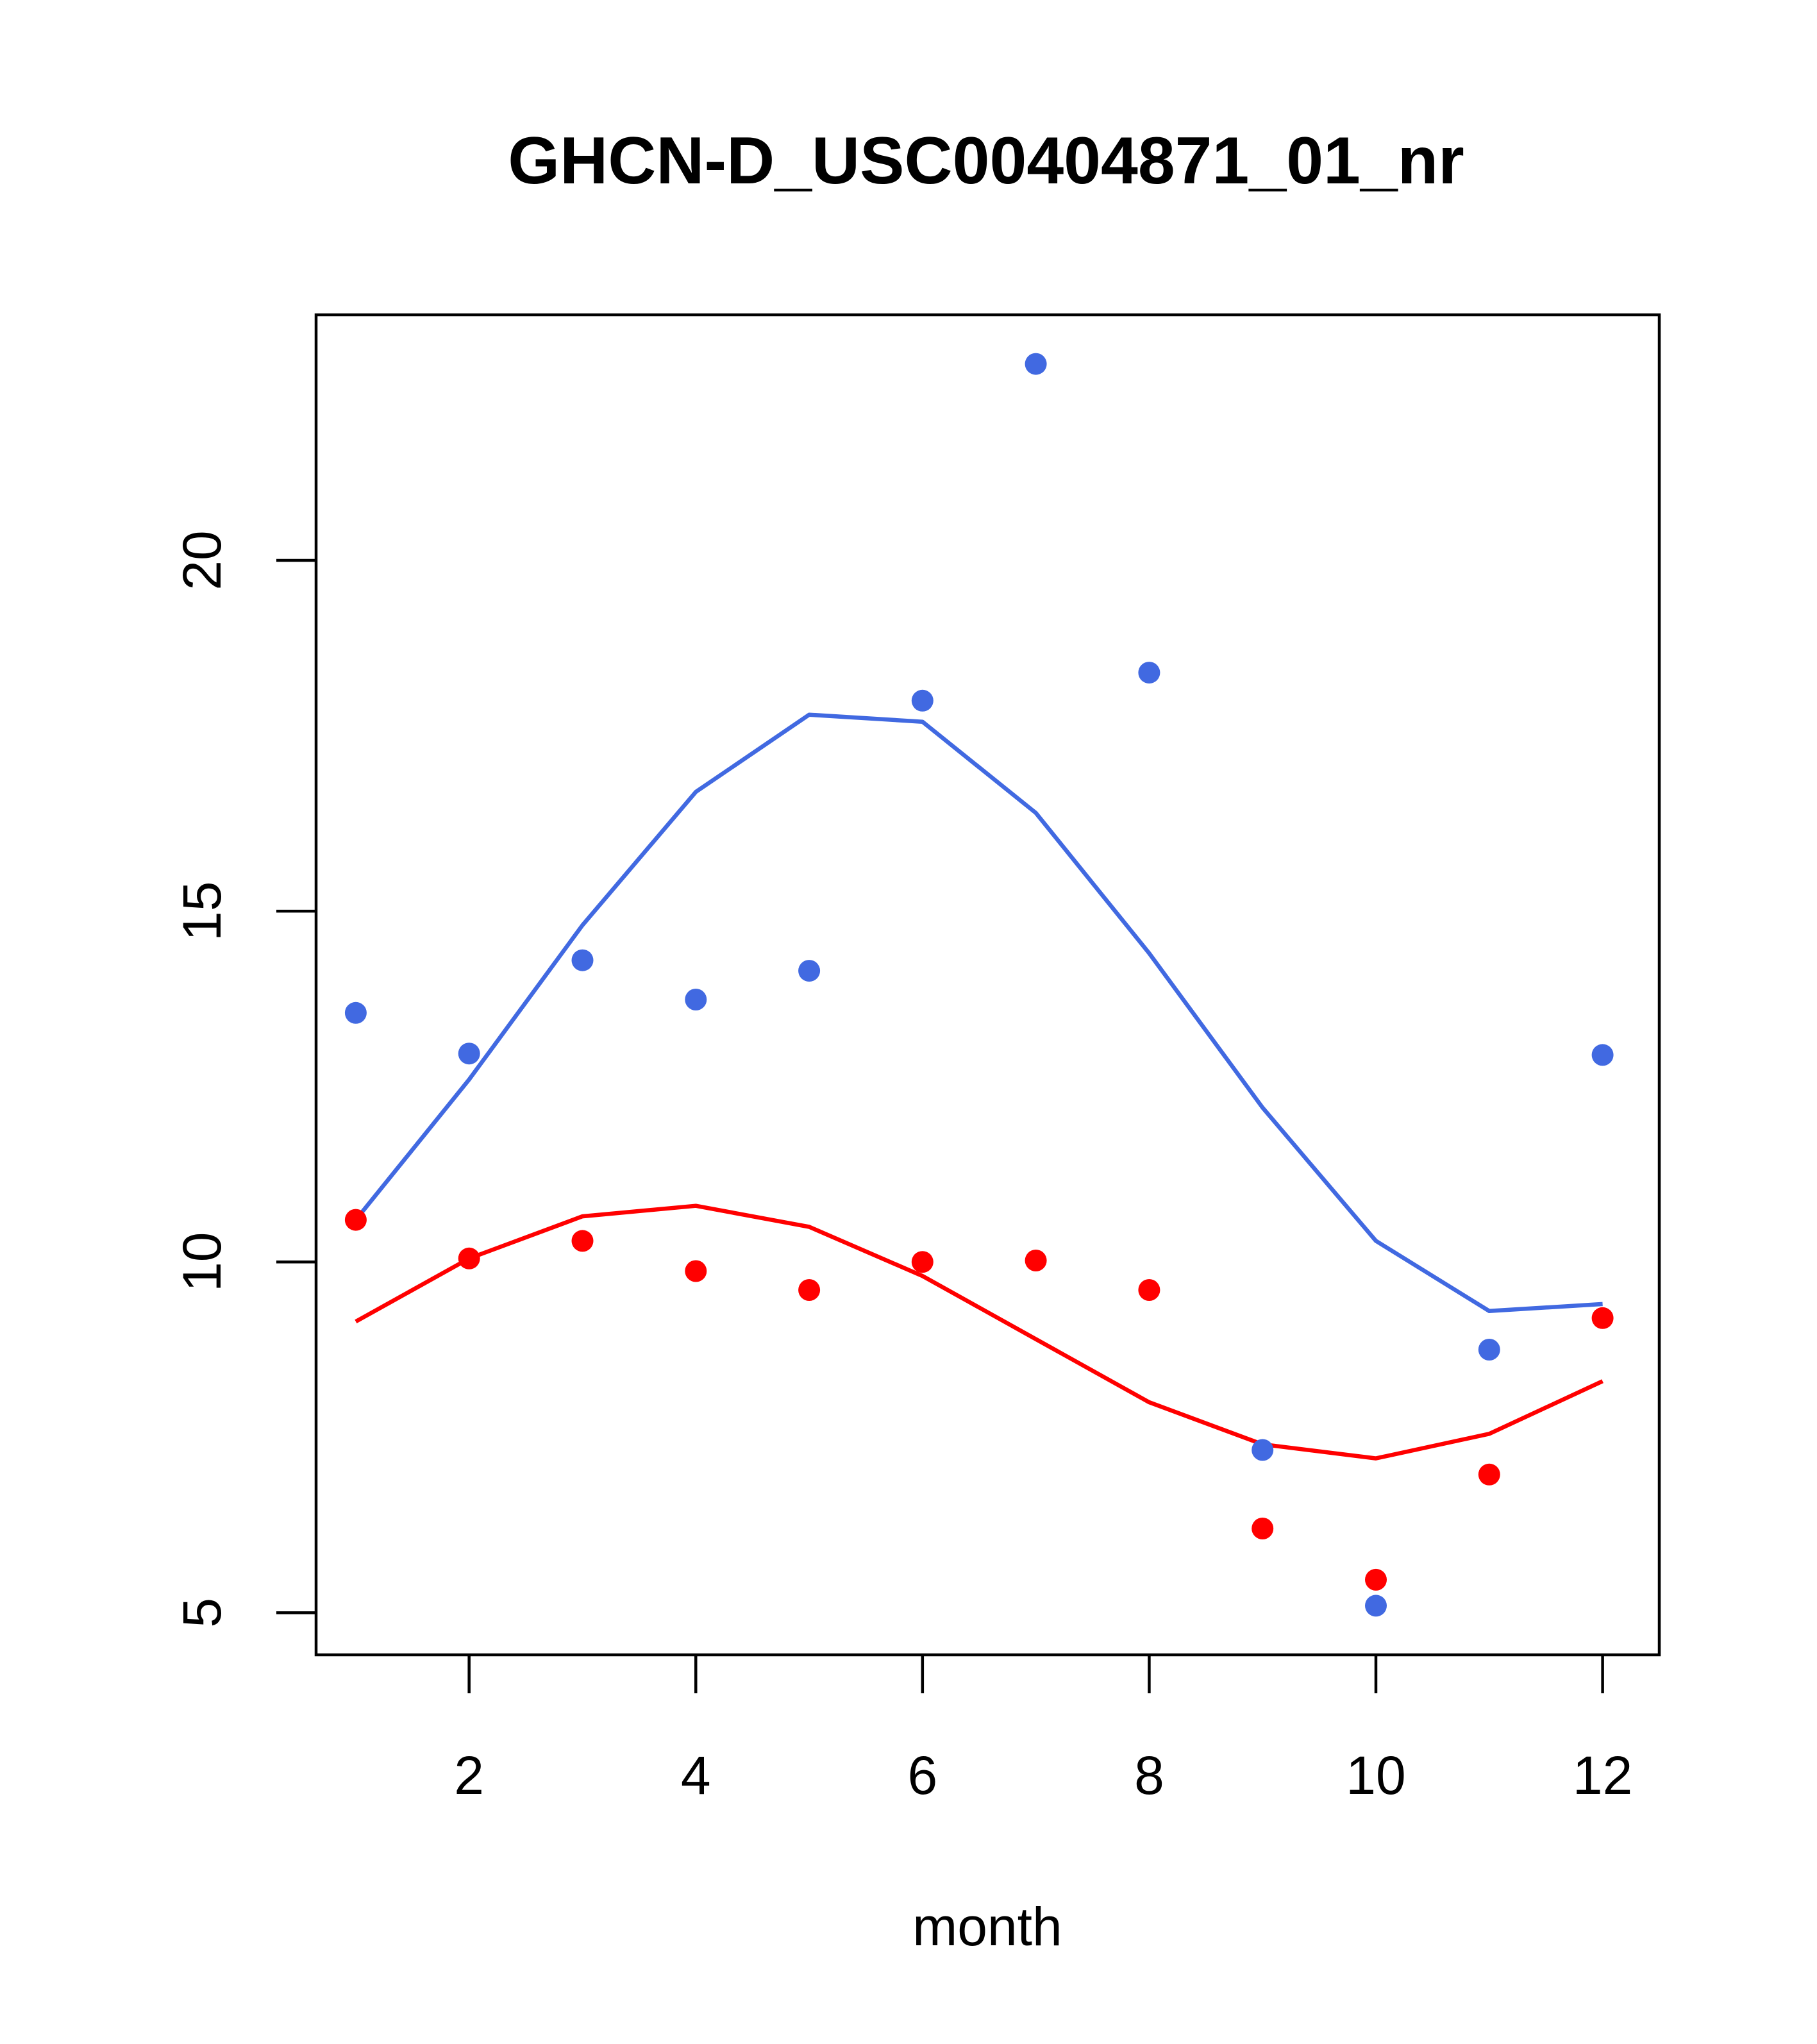  Describe the element at coordinates (1602, 1775) in the screenshot. I see `x-tick-label: 12` at that location.